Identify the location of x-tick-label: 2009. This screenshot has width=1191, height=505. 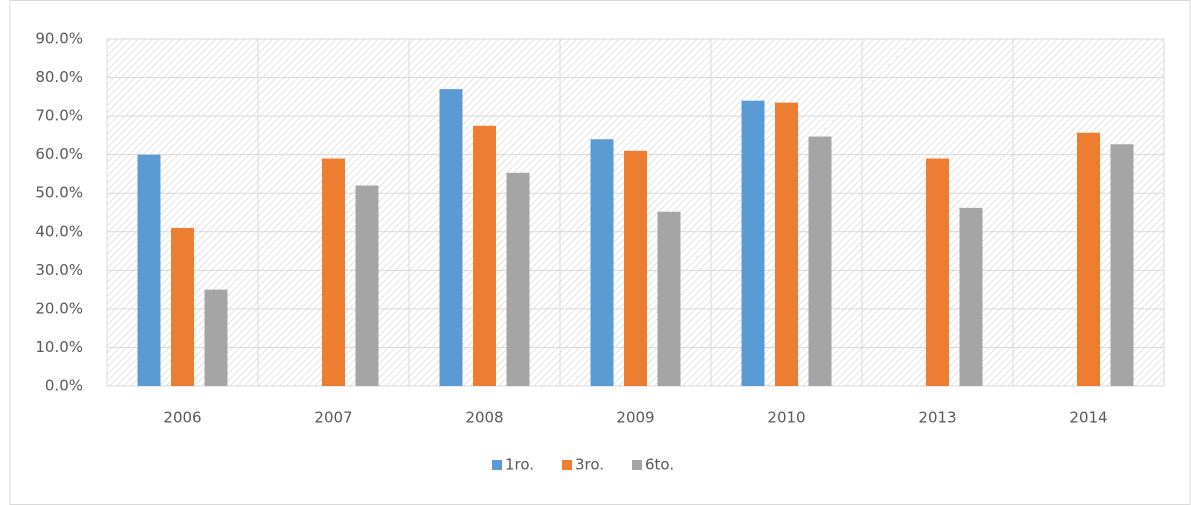
(635, 418).